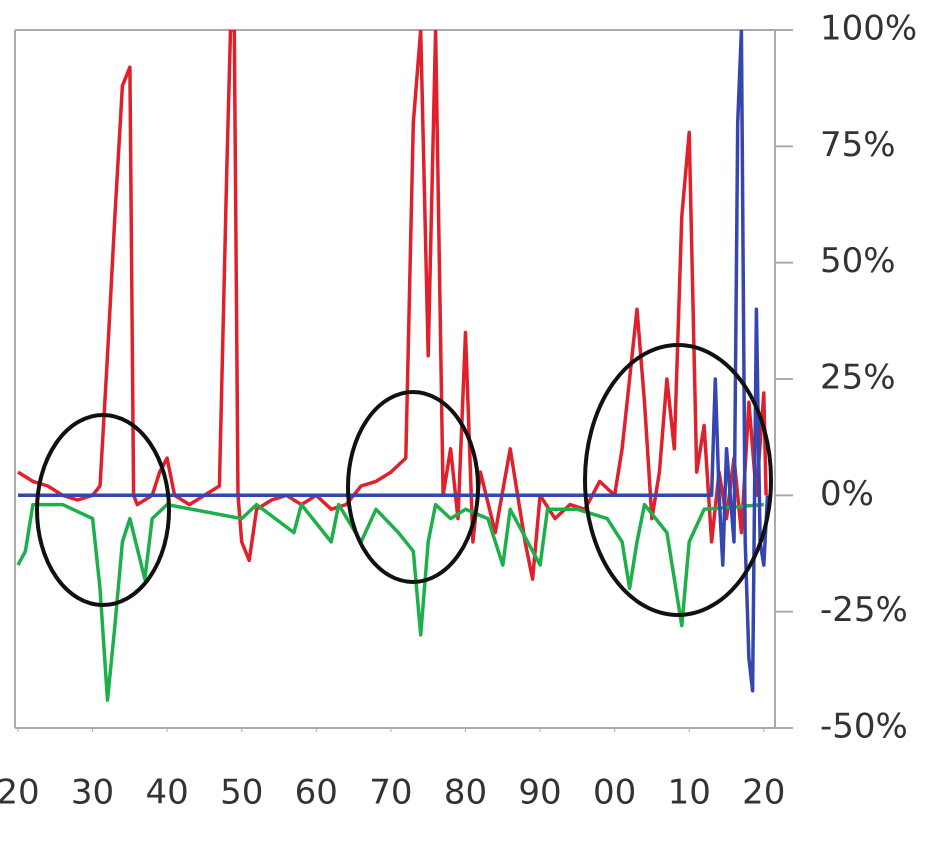  Describe the element at coordinates (614, 793) in the screenshot. I see `x-tick-label: 00` at that location.